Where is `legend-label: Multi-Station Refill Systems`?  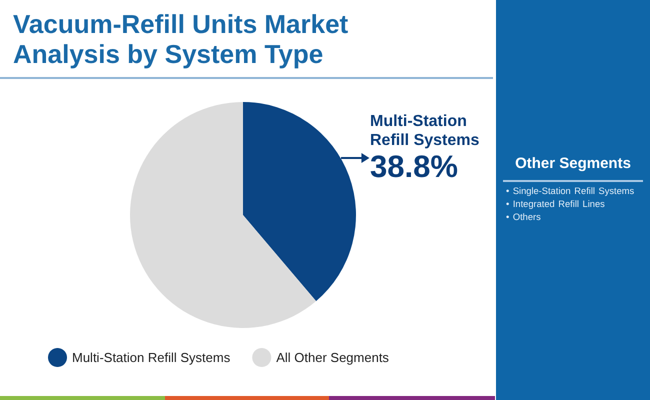 legend-label: Multi-Station Refill Systems is located at coordinates (151, 357).